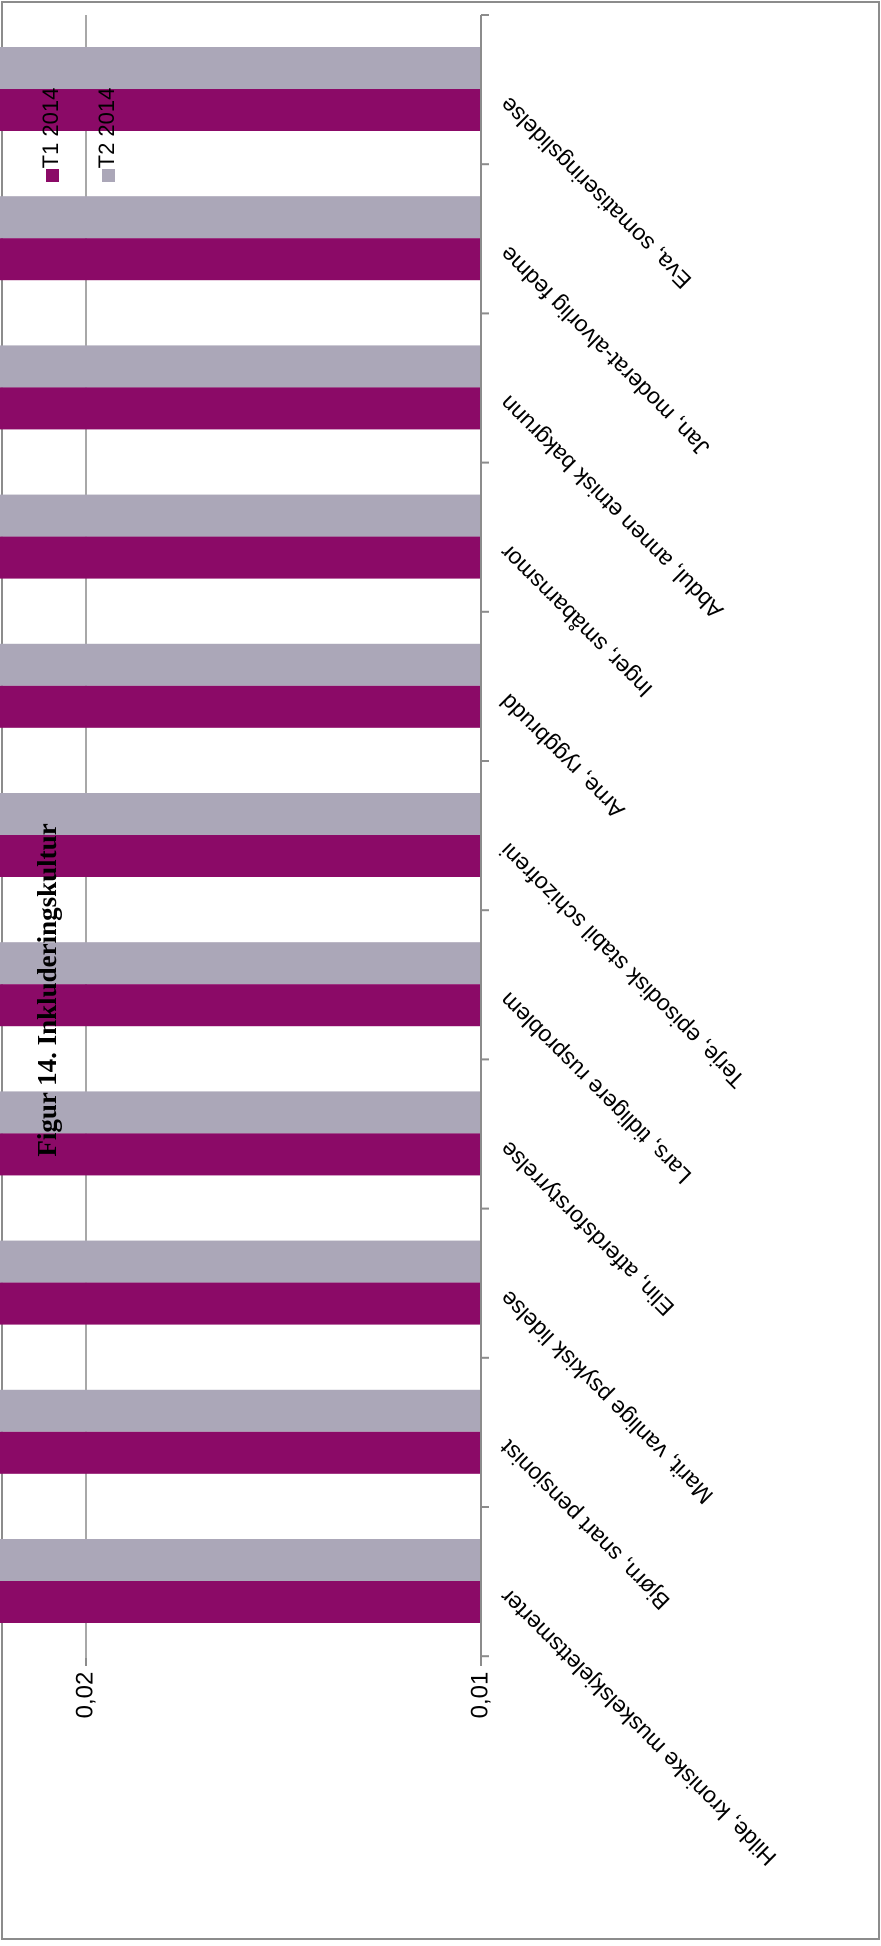  What do you see at coordinates (52, 175) in the screenshot?
I see `legend-swatch-t1` at bounding box center [52, 175].